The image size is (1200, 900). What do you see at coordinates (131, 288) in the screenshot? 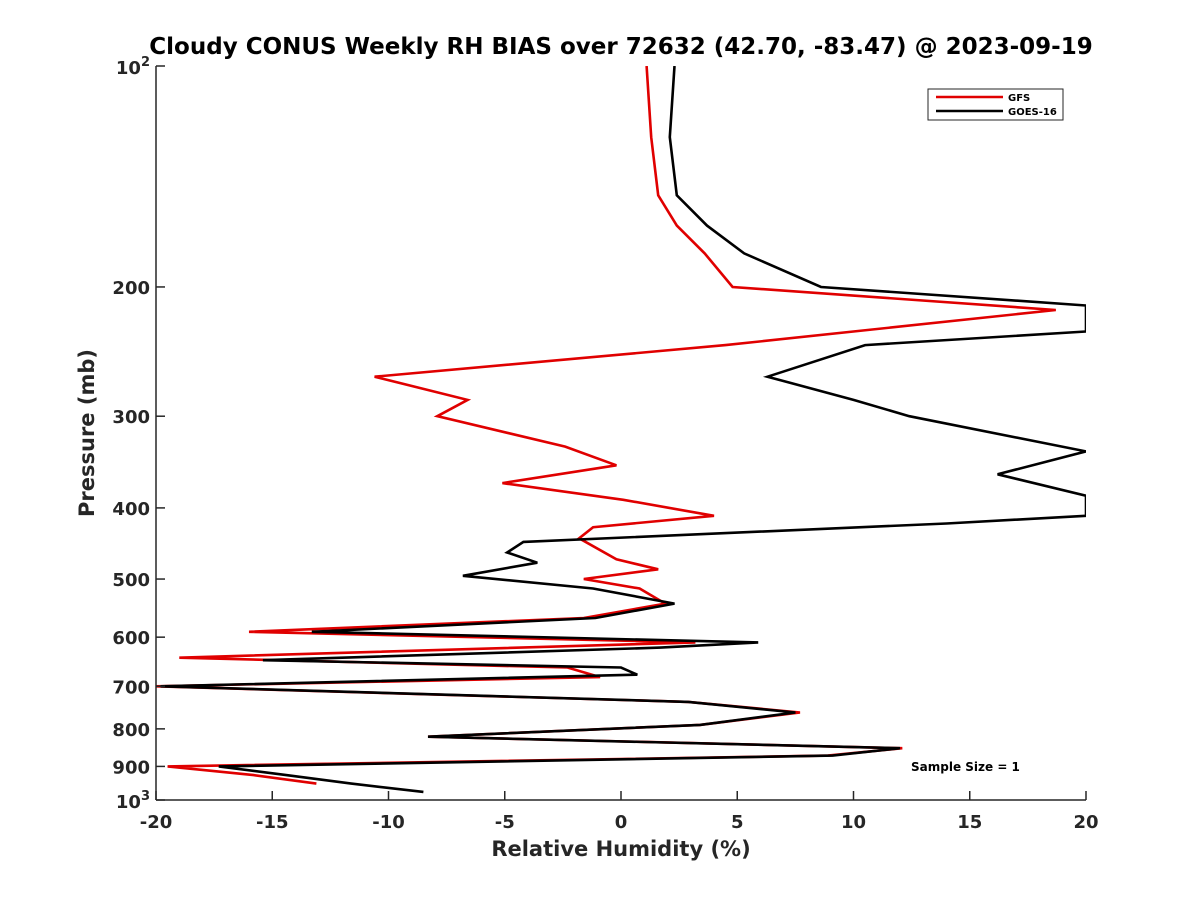
I see `y-tick-label: 200` at bounding box center [131, 288].